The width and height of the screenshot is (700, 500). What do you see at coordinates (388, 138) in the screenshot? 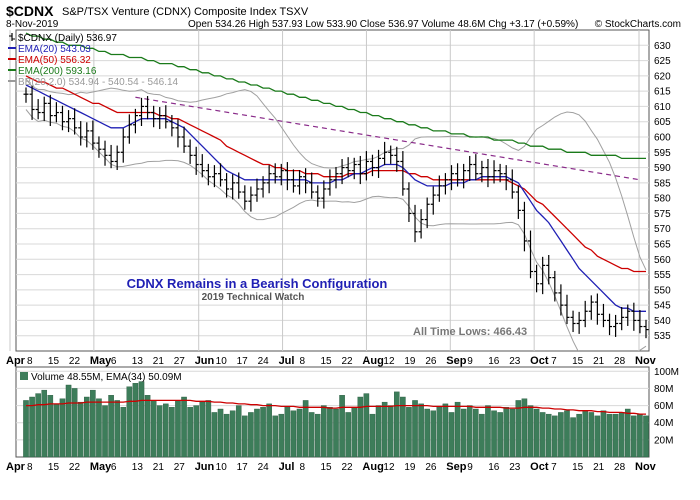
I see `trendline` at bounding box center [388, 138].